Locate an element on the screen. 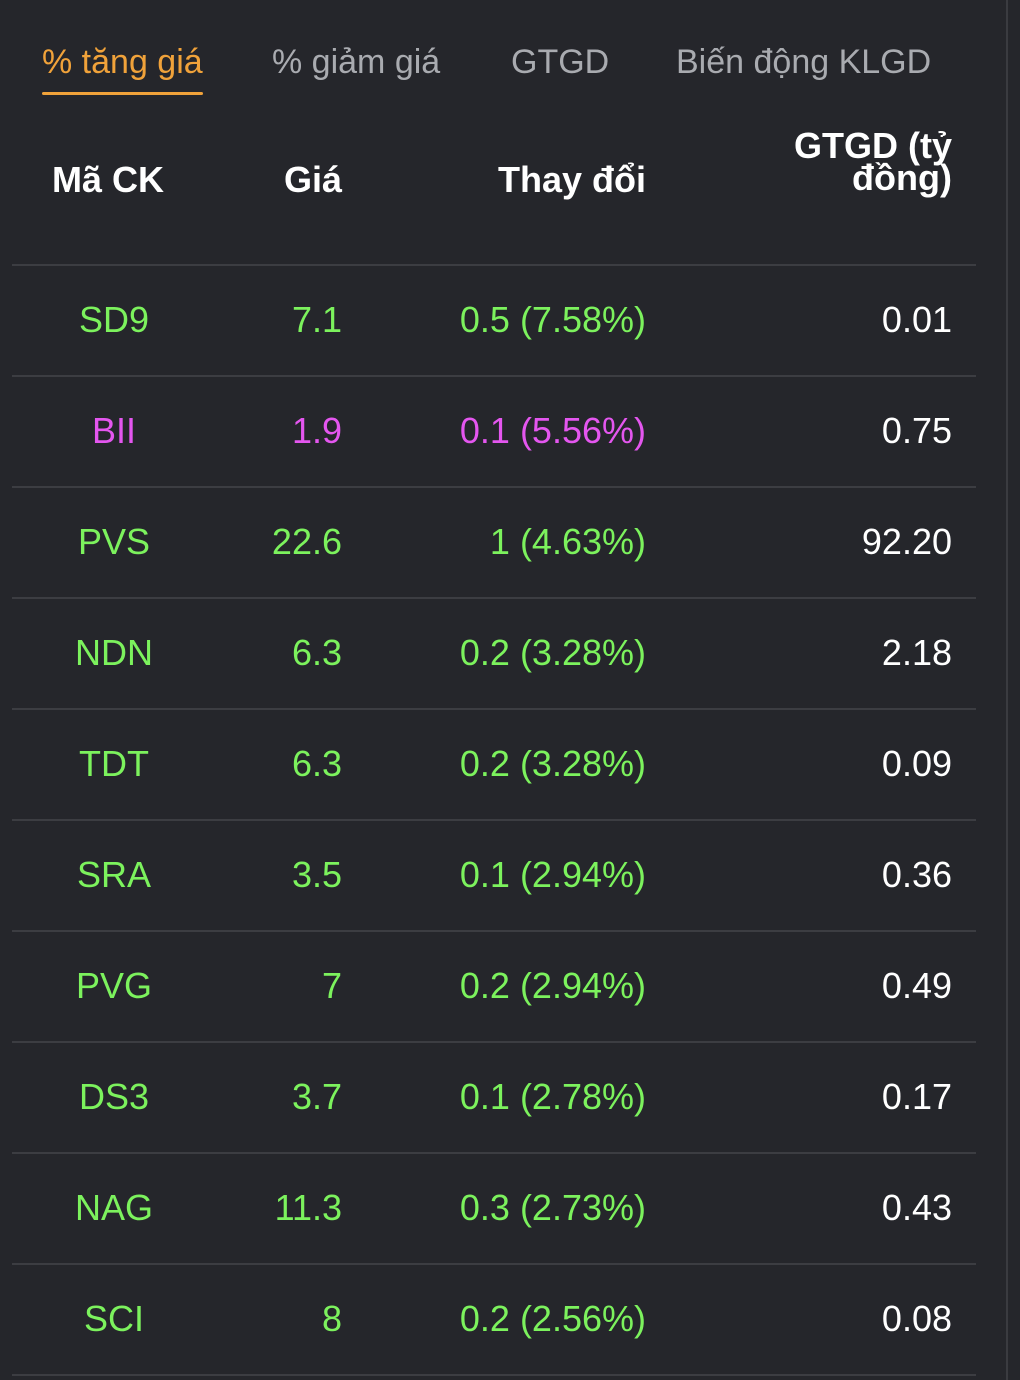 This screenshot has width=1020, height=1380. table-row: BII 1.9 0.1 (5.56%) 0.75 is located at coordinates (494, 432).